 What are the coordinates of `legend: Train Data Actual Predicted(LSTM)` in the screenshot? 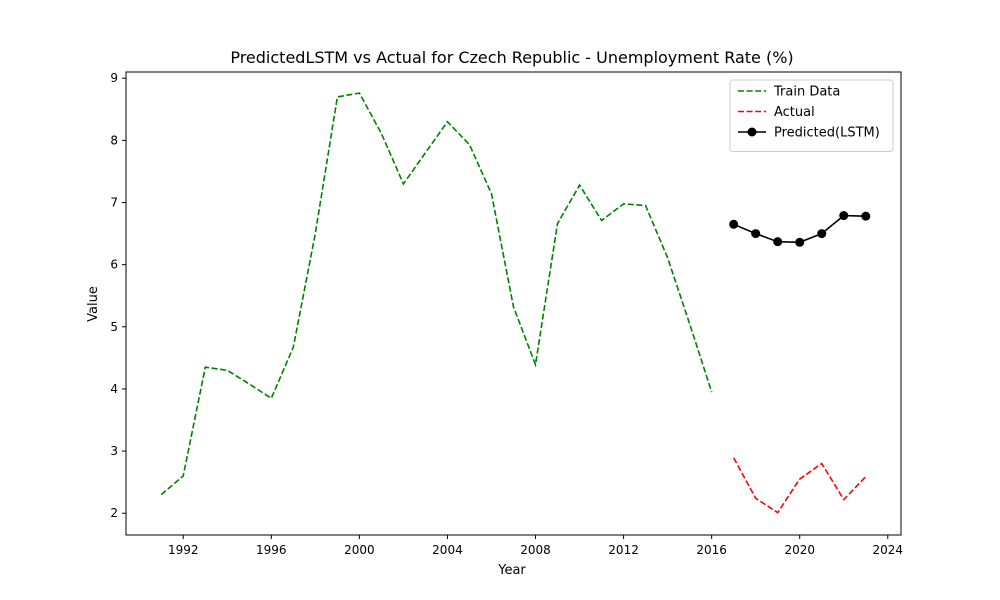 It's located at (811, 115).